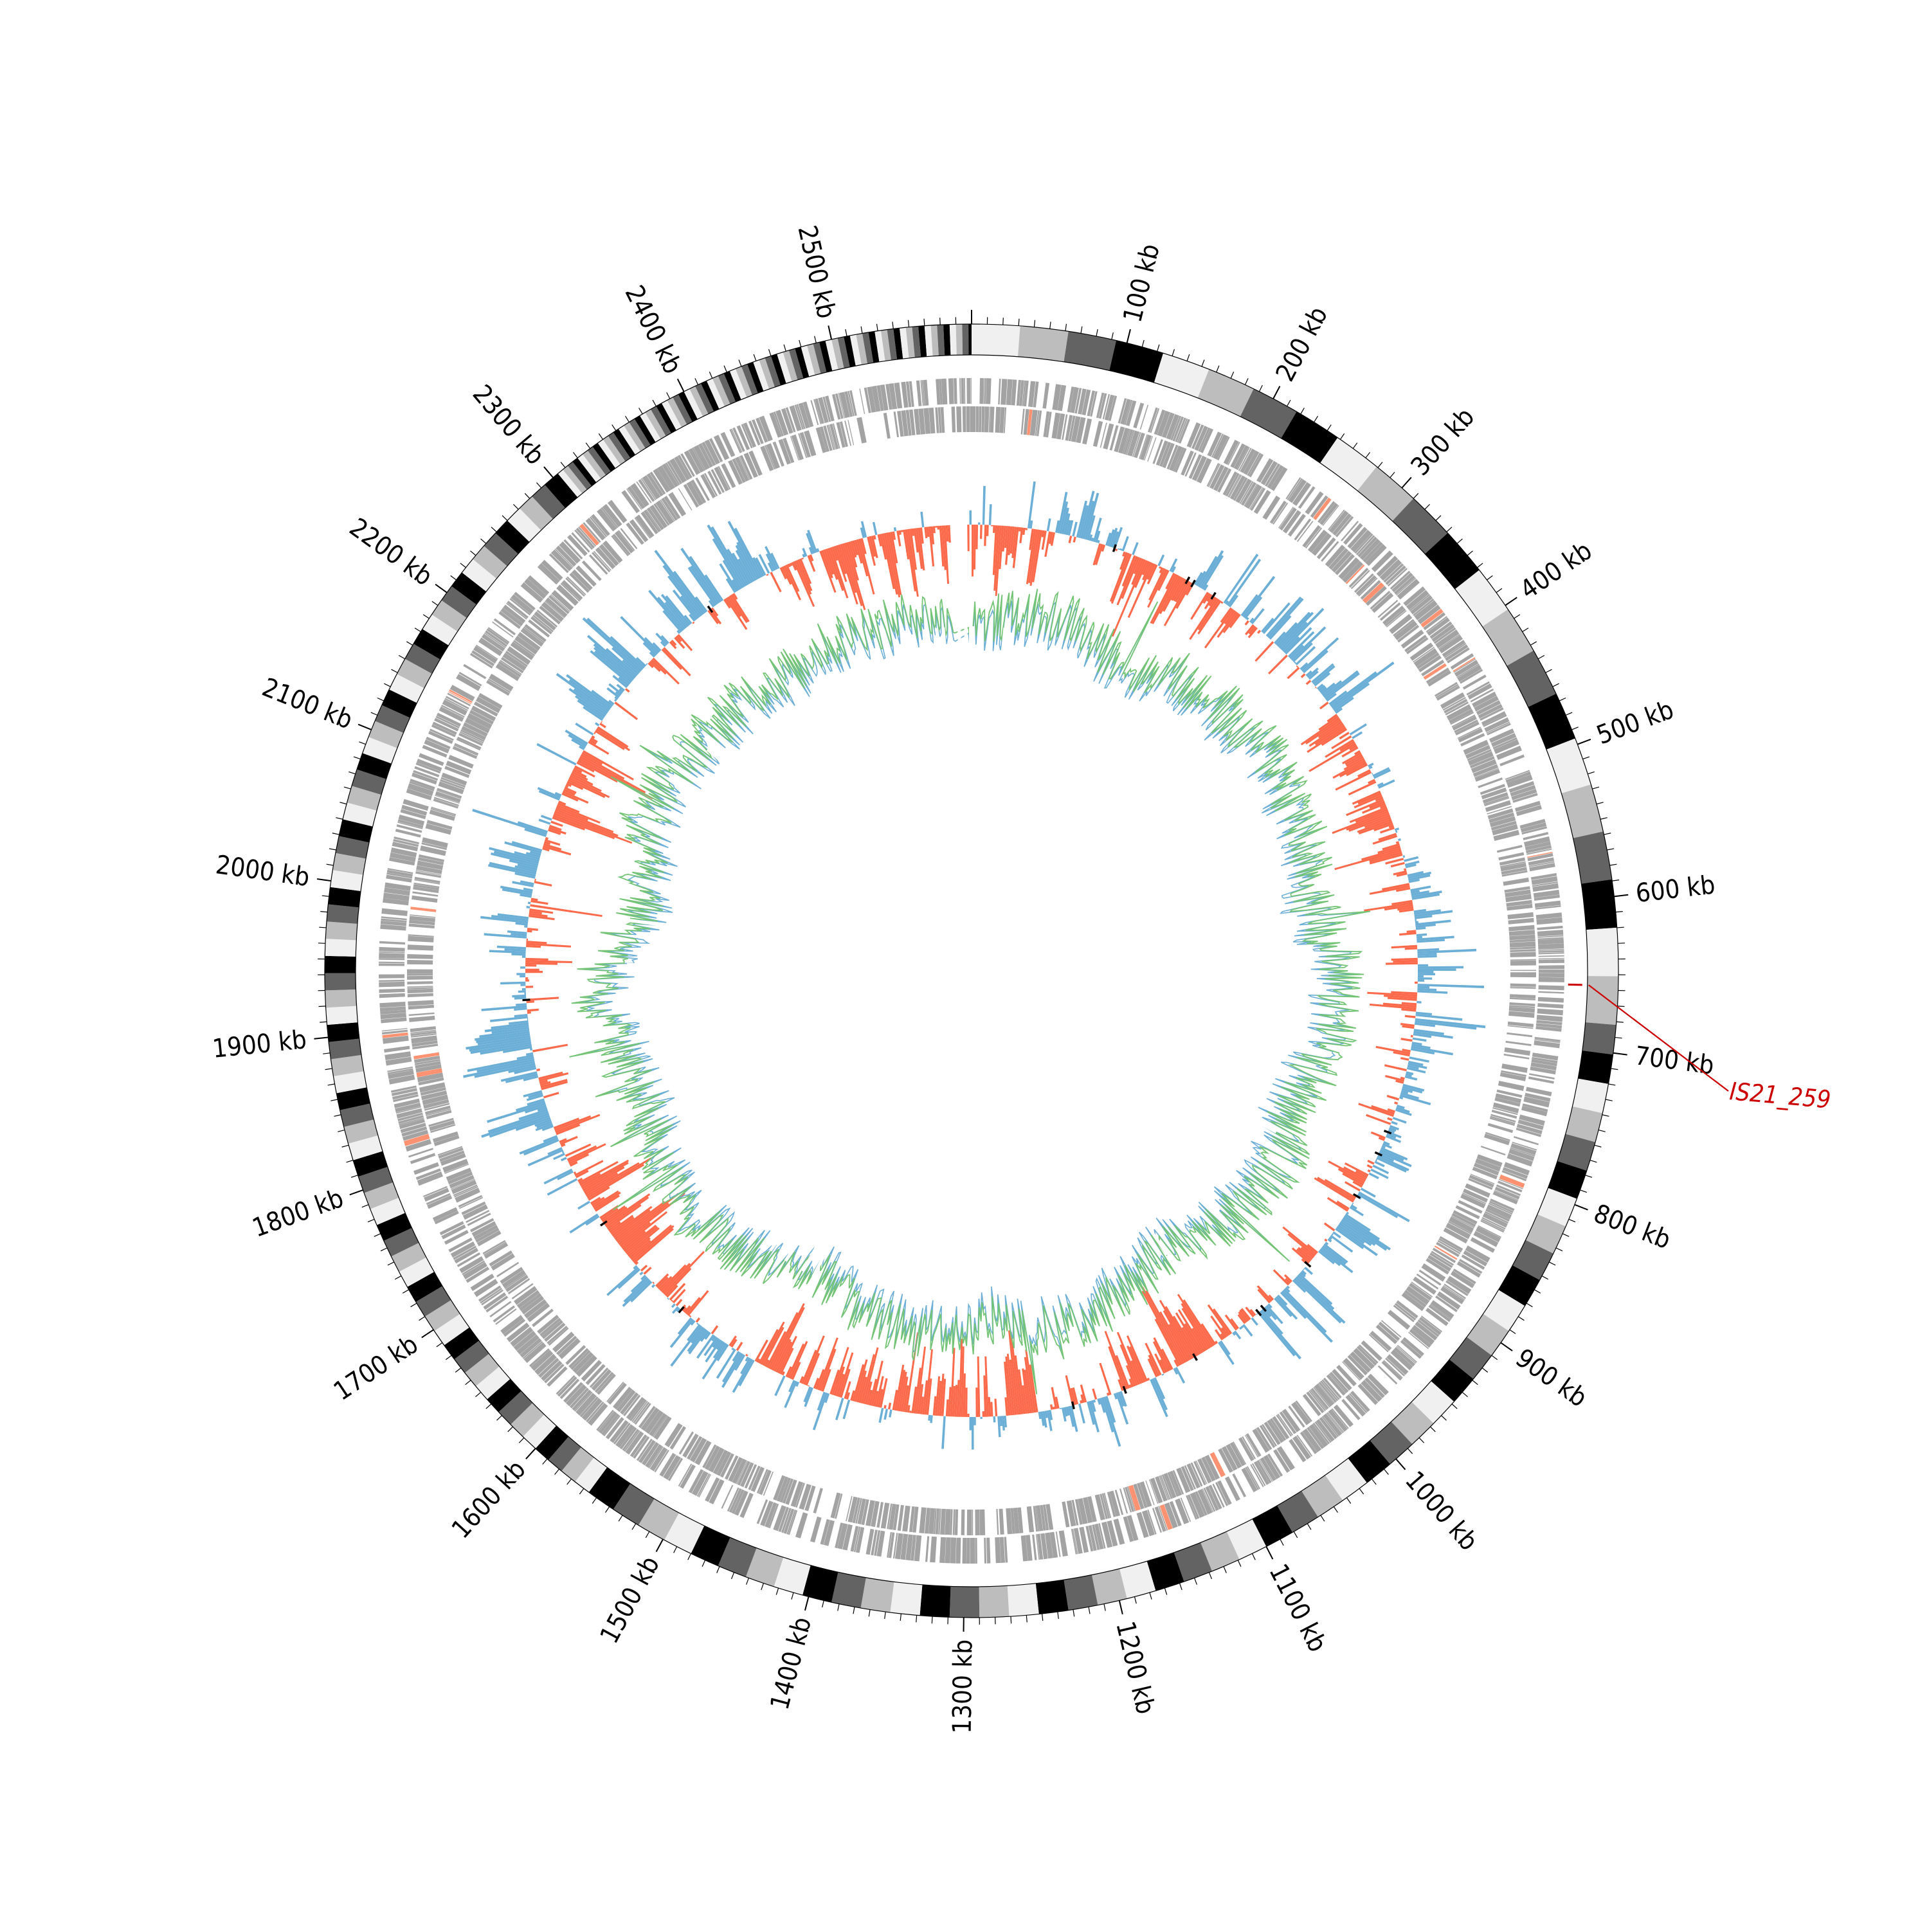 The height and width of the screenshot is (1932, 1929). Describe the element at coordinates (489, 1499) in the screenshot. I see `tick-label: 1600 kb` at that location.